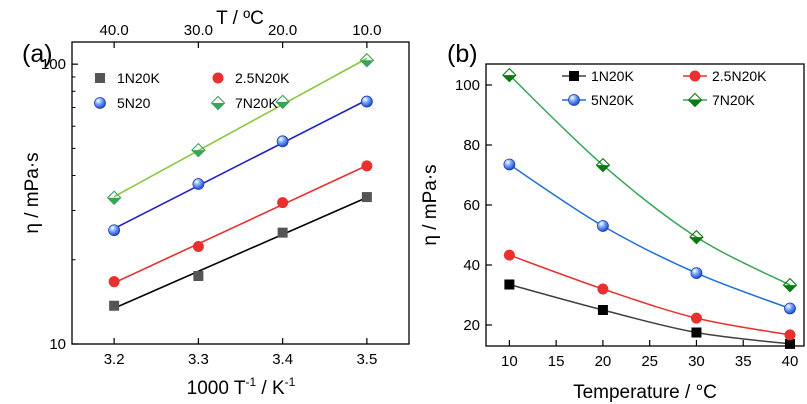  Describe the element at coordinates (198, 359) in the screenshot. I see `panel-a-x-tick-label: 3.3` at that location.